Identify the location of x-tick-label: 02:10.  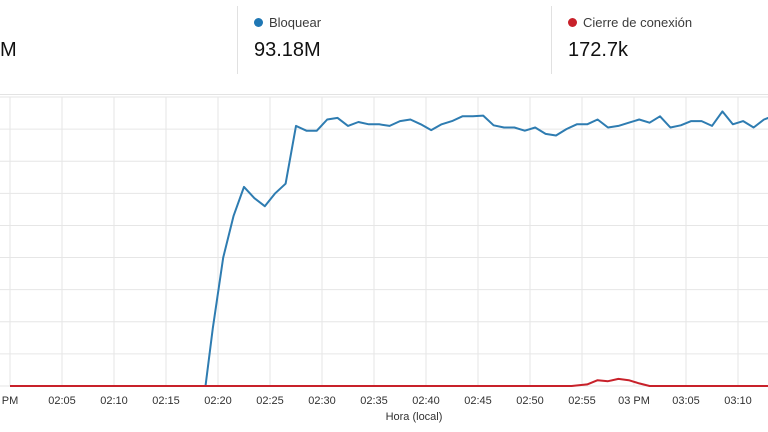
(114, 401).